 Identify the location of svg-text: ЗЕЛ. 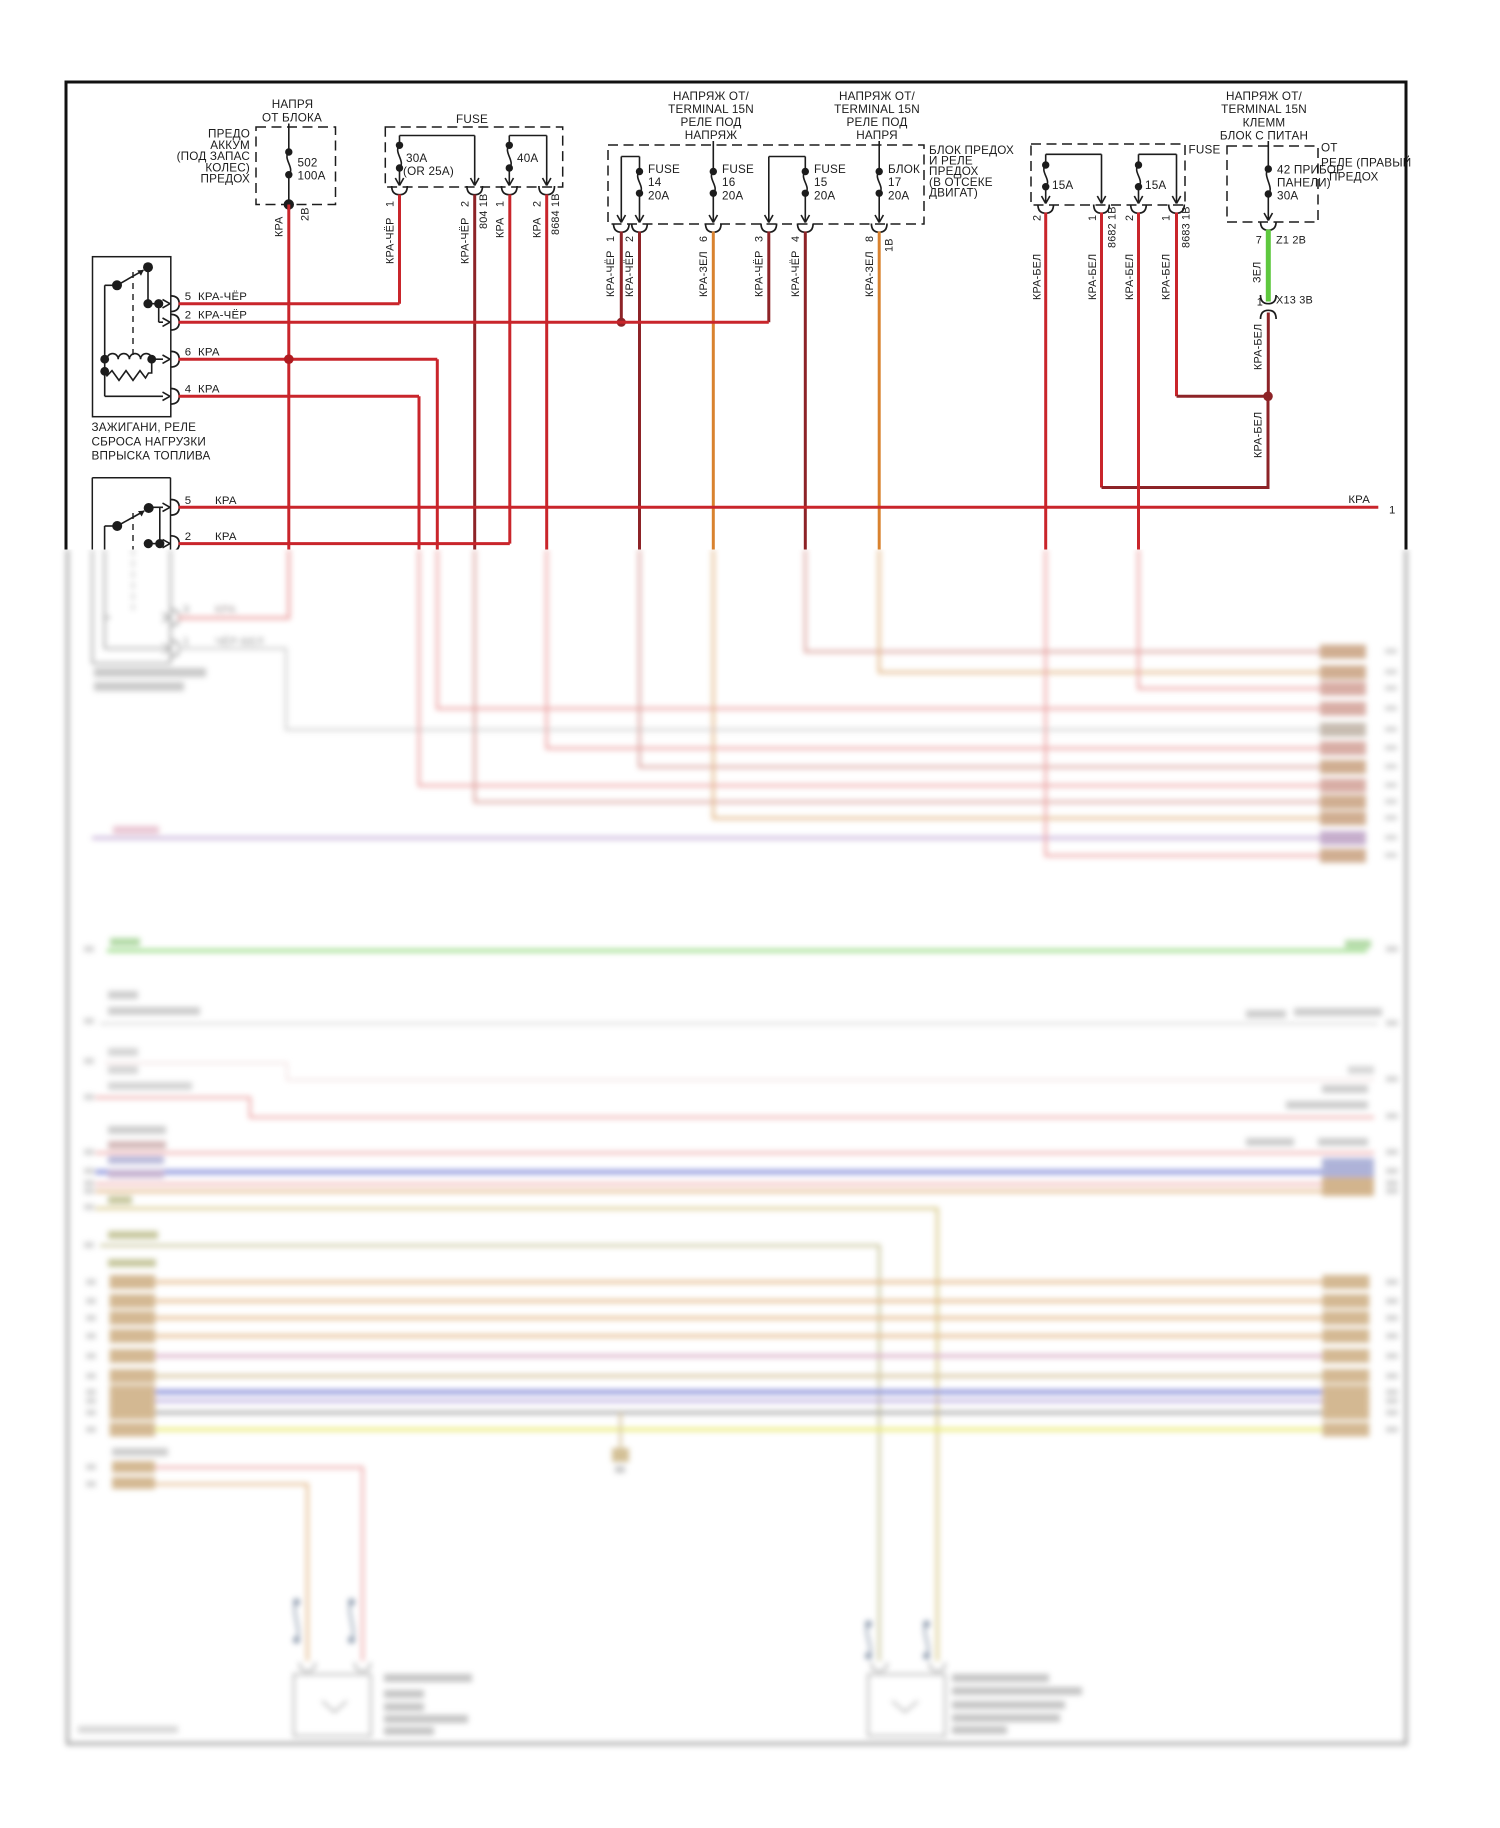
(1258, 272).